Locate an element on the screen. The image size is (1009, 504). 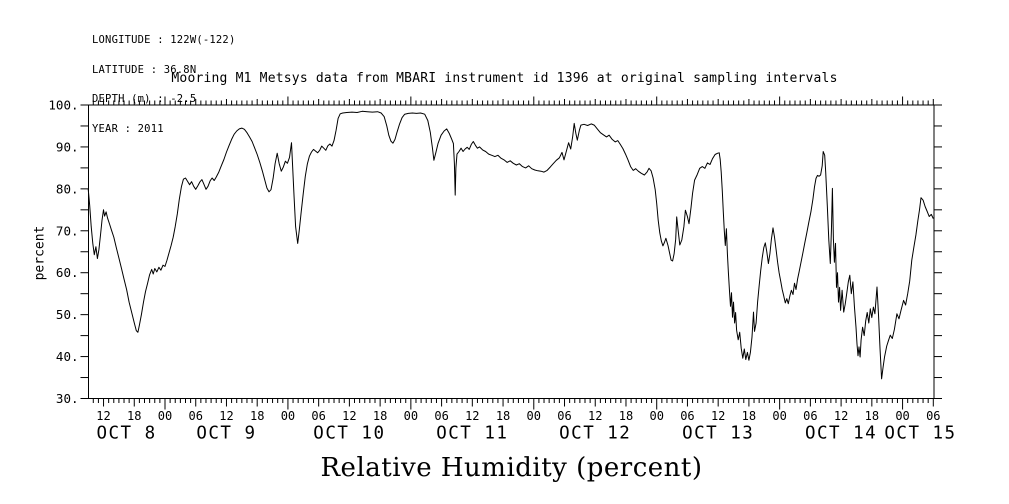
y-tick-label: 40. is located at coordinates (67, 356).